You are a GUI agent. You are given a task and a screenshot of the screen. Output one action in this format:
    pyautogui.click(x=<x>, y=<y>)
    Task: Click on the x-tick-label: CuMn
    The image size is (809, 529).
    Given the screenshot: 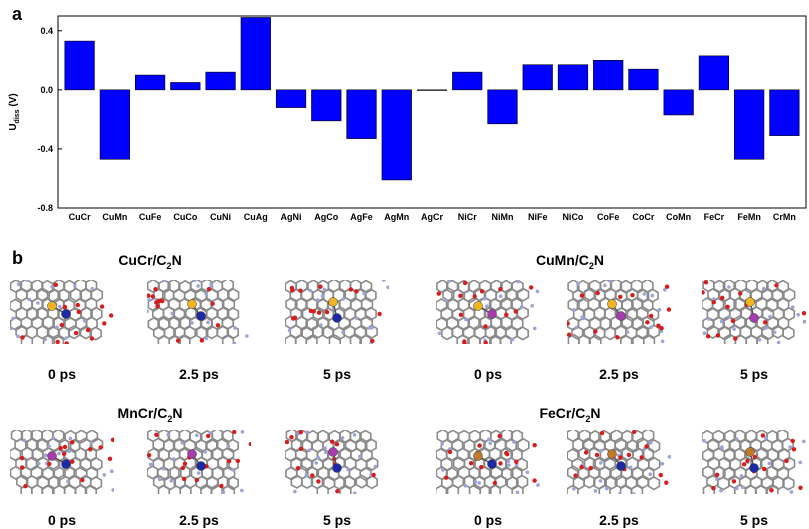 What is the action you would take?
    pyautogui.click(x=114, y=217)
    